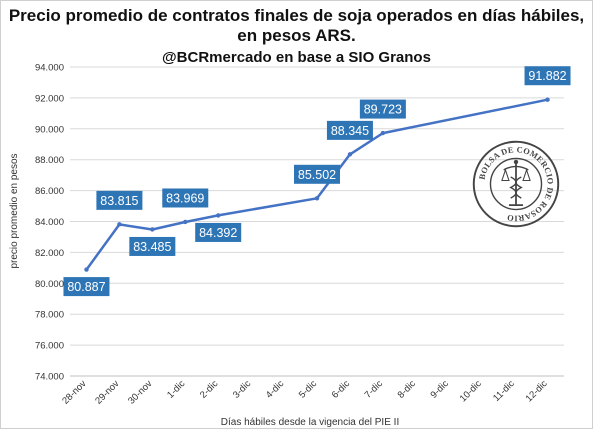  I want to click on x-tick-label: 28-nov, so click(74, 392).